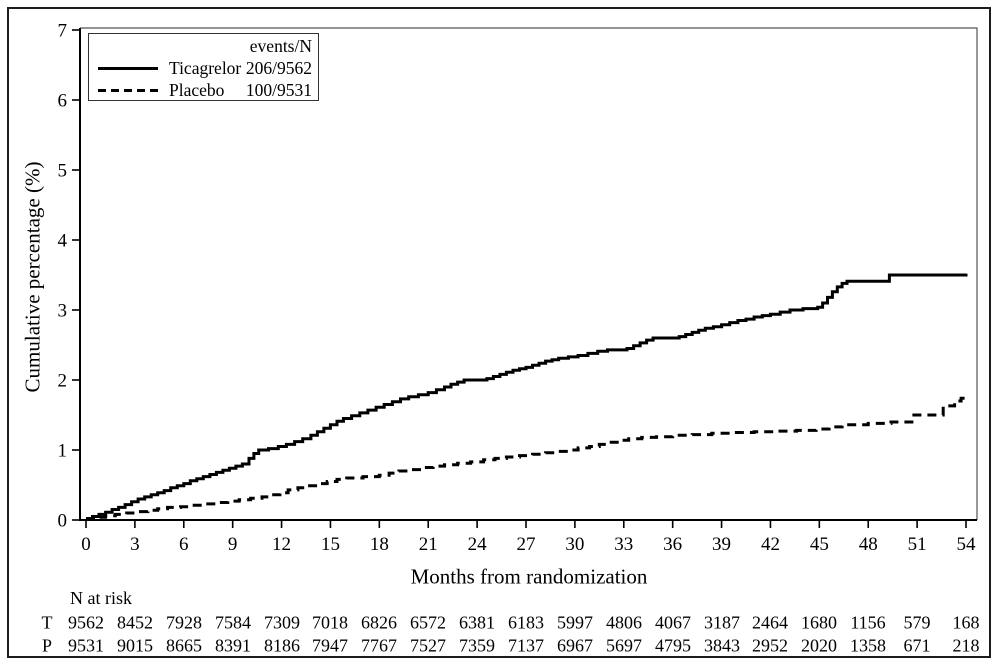 The image size is (1000, 667). I want to click on risk-value: 6967, so click(575, 645).